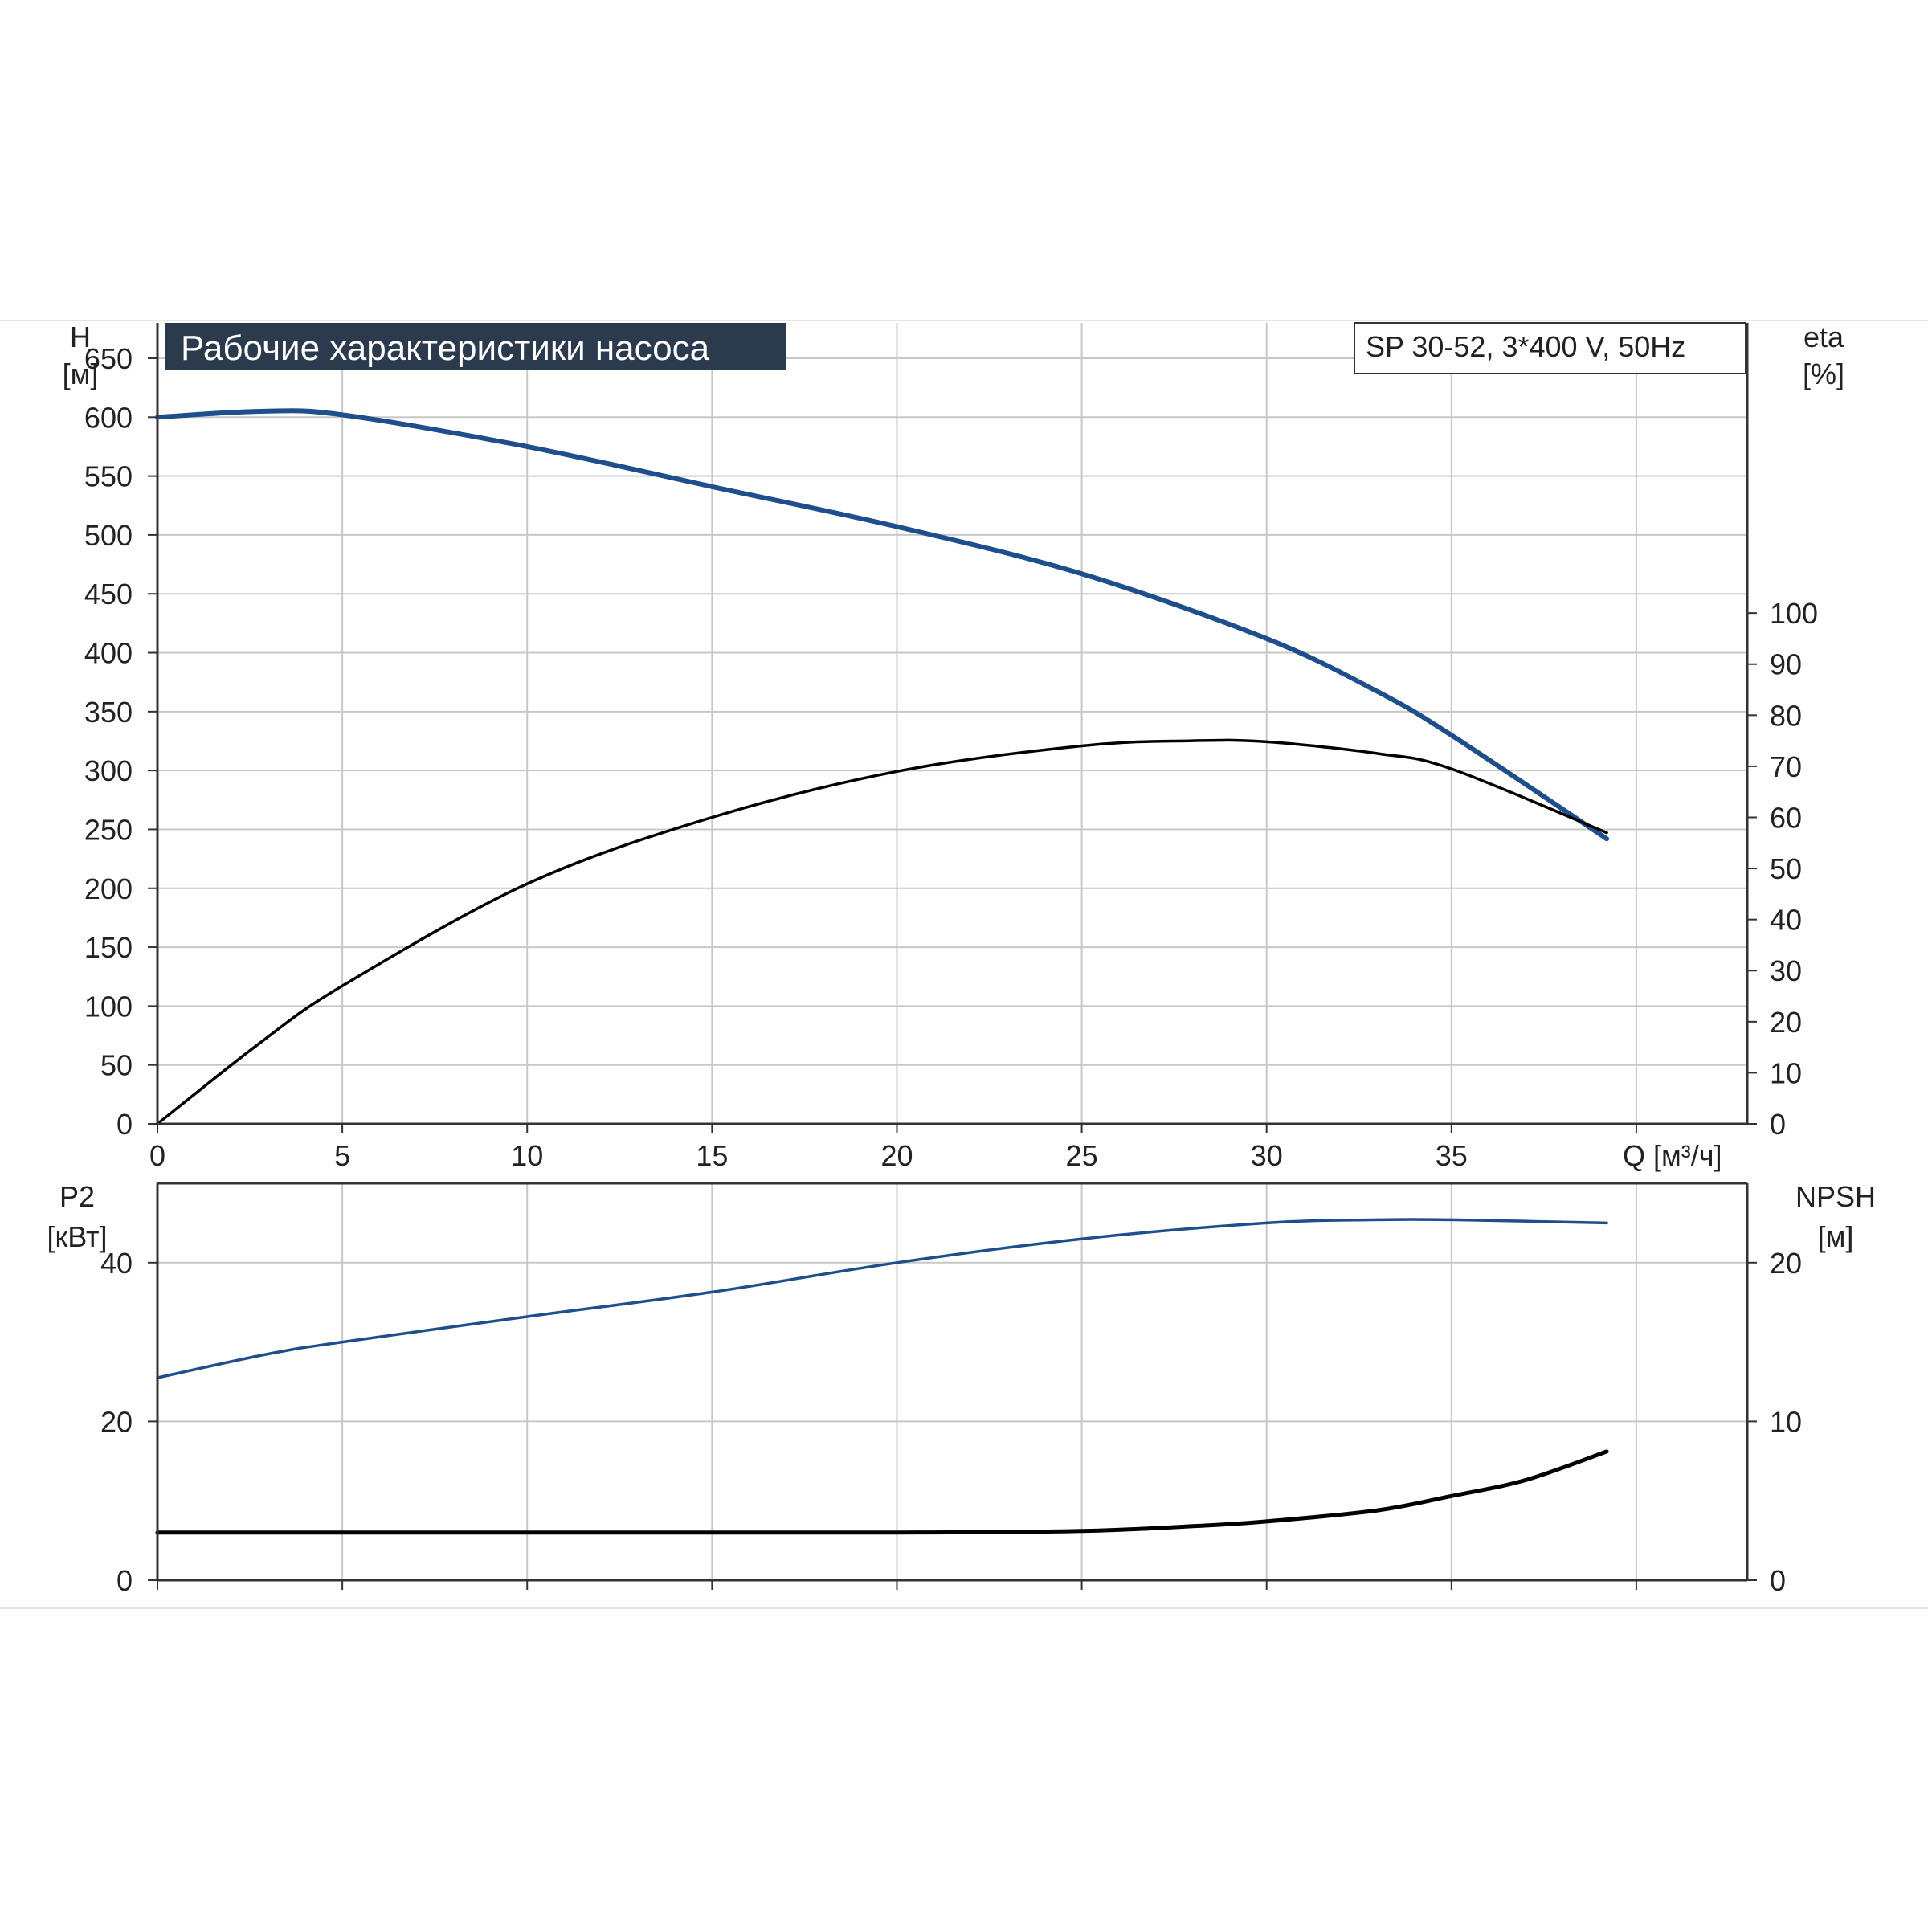 This screenshot has width=1928, height=1932. What do you see at coordinates (342, 1155) in the screenshot?
I see `x-tick-label: 5` at bounding box center [342, 1155].